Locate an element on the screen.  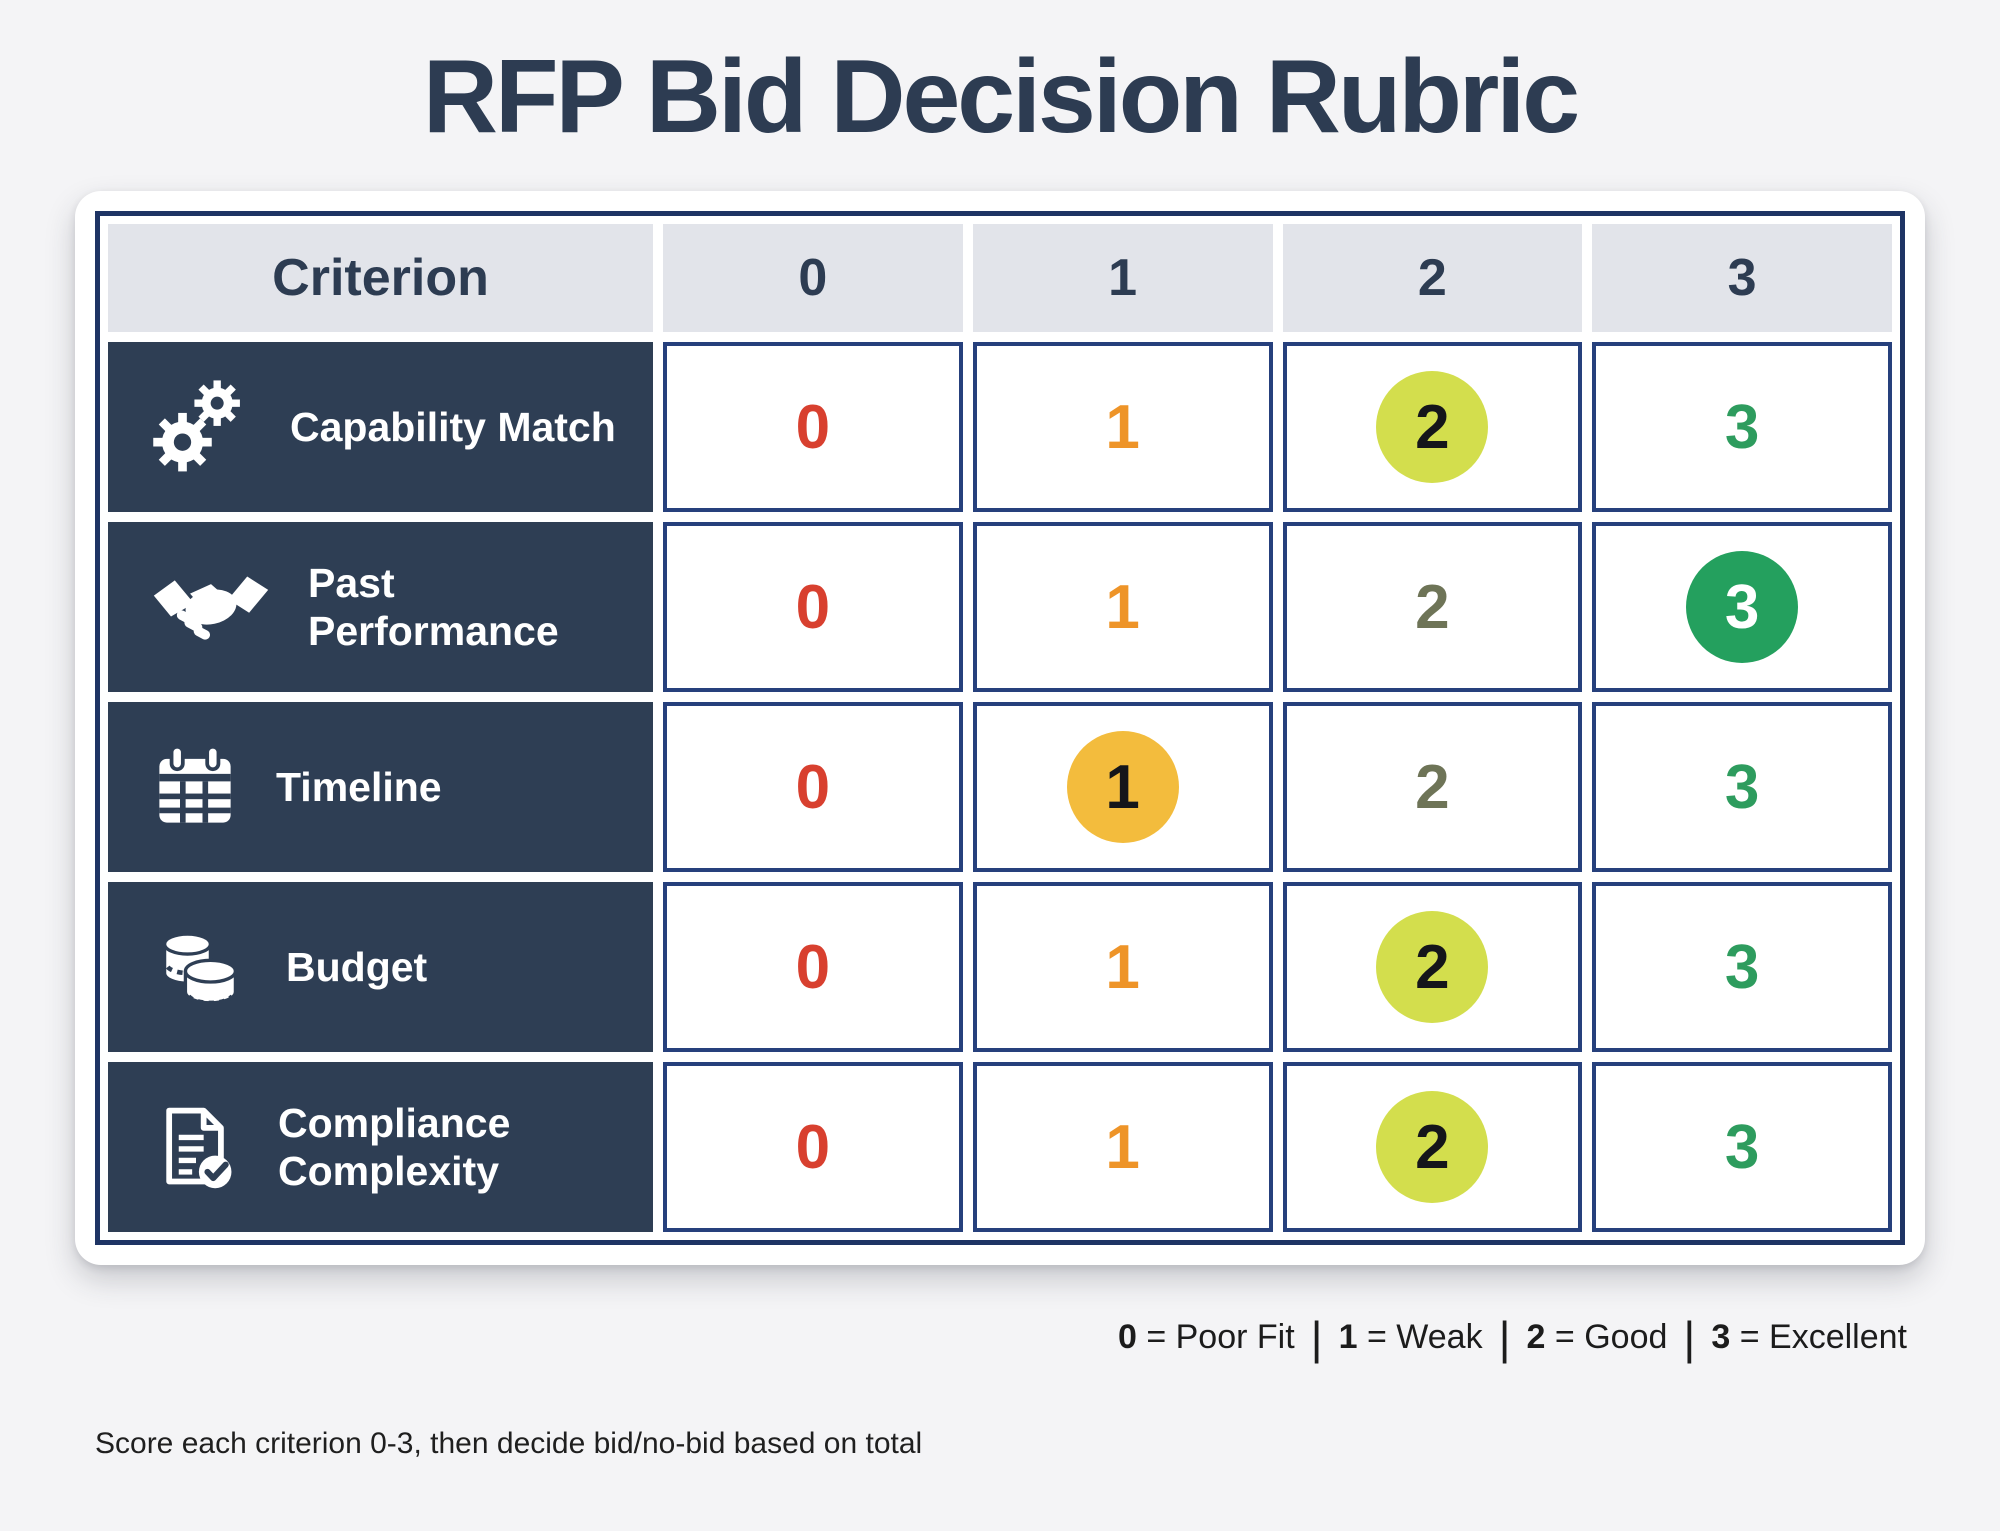
criterion-cell-budget: Budget is located at coordinates (380, 967).